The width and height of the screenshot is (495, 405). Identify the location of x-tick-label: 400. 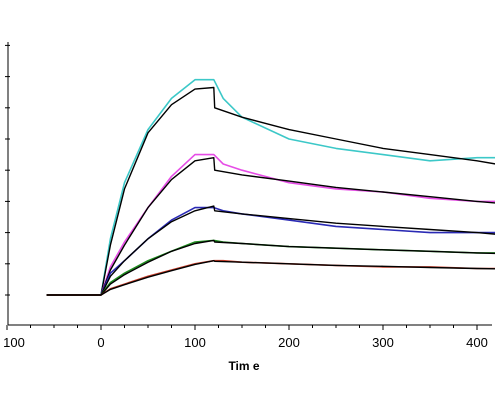
(477, 342).